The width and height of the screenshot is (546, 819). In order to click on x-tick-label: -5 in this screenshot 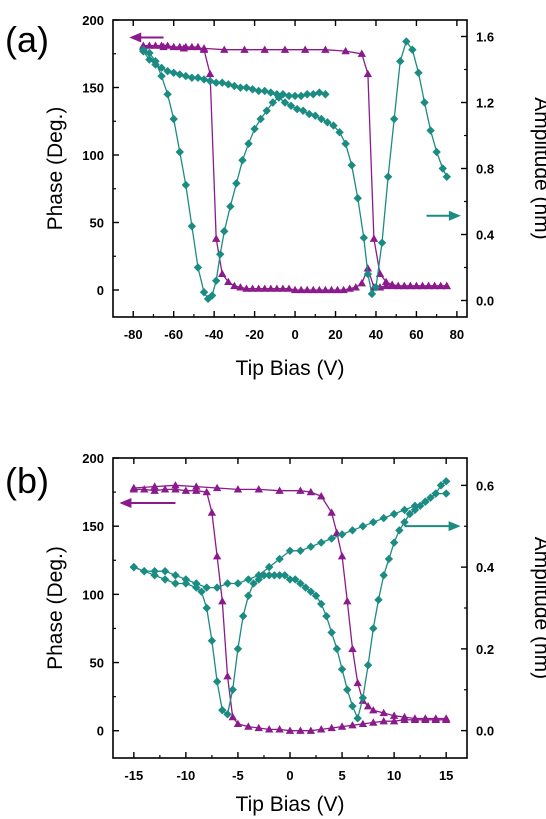, I will do `click(238, 775)`.